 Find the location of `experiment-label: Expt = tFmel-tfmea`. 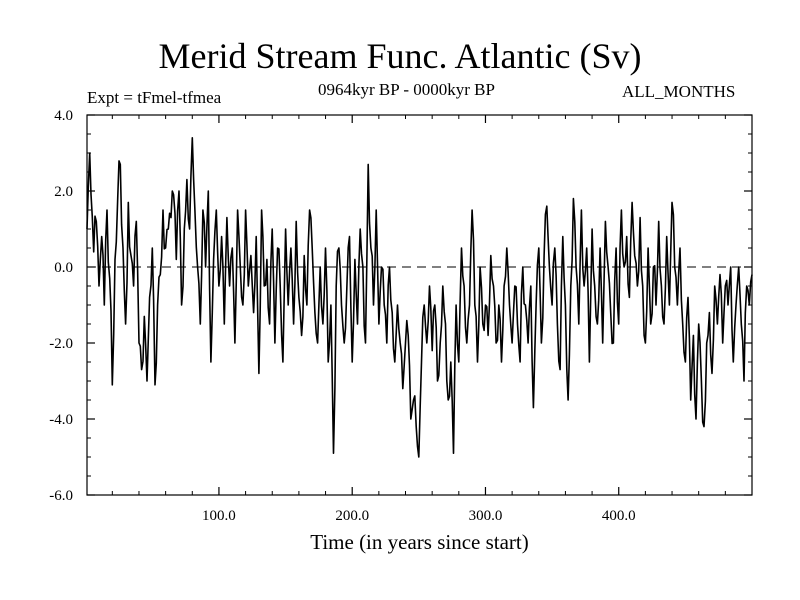

experiment-label: Expt = tFmel-tfmea is located at coordinates (154, 97).